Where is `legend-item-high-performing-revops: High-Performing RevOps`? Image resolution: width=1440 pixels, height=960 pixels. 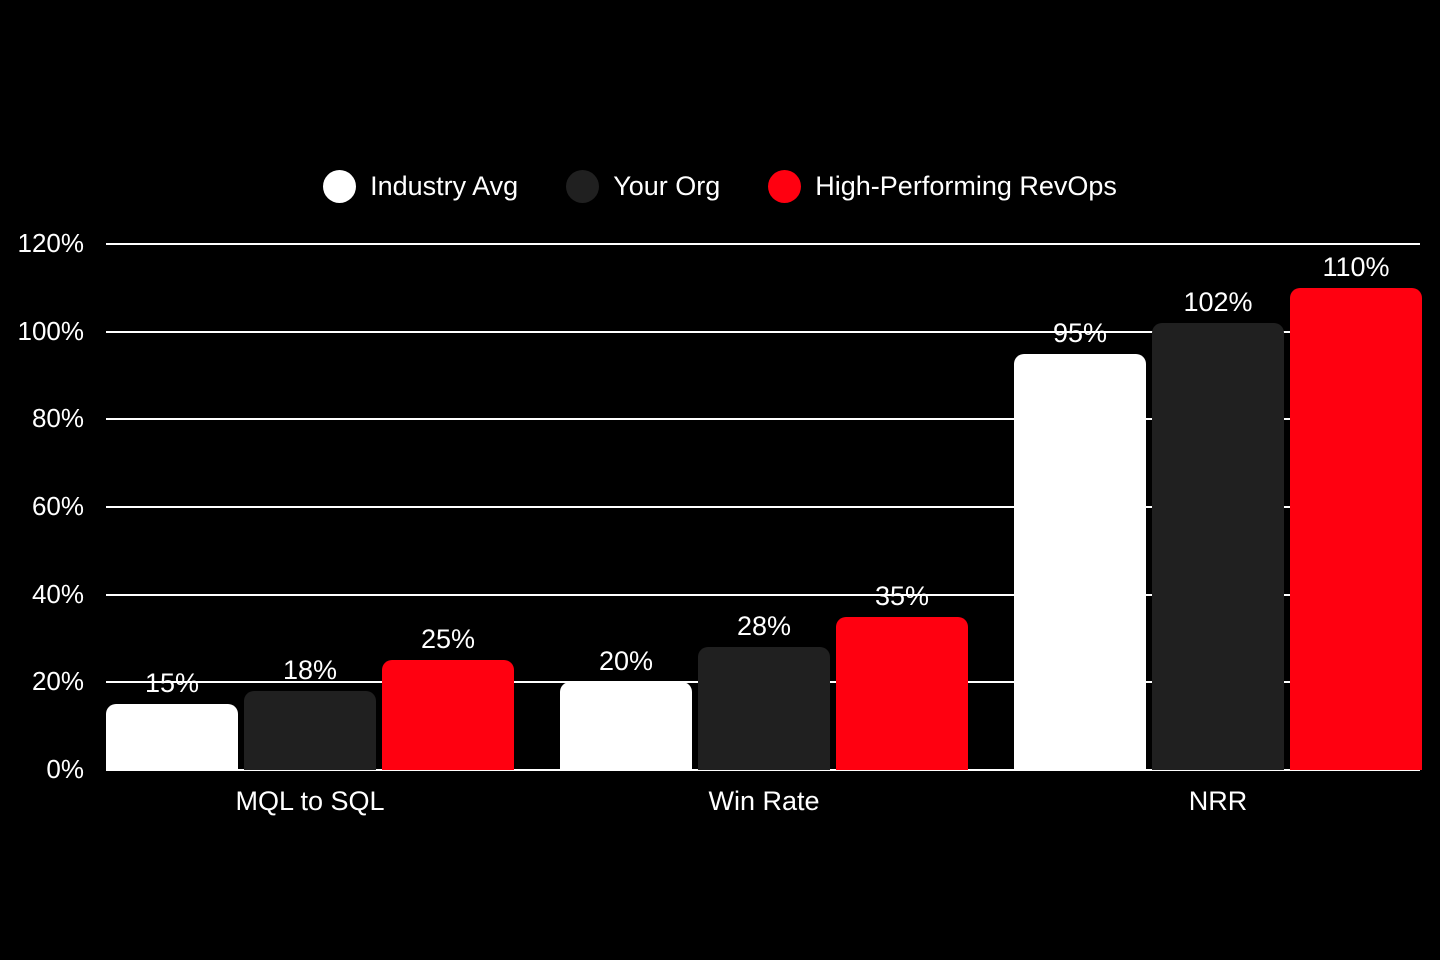
legend-item-high-performing-revops: High-Performing RevOps is located at coordinates (942, 186).